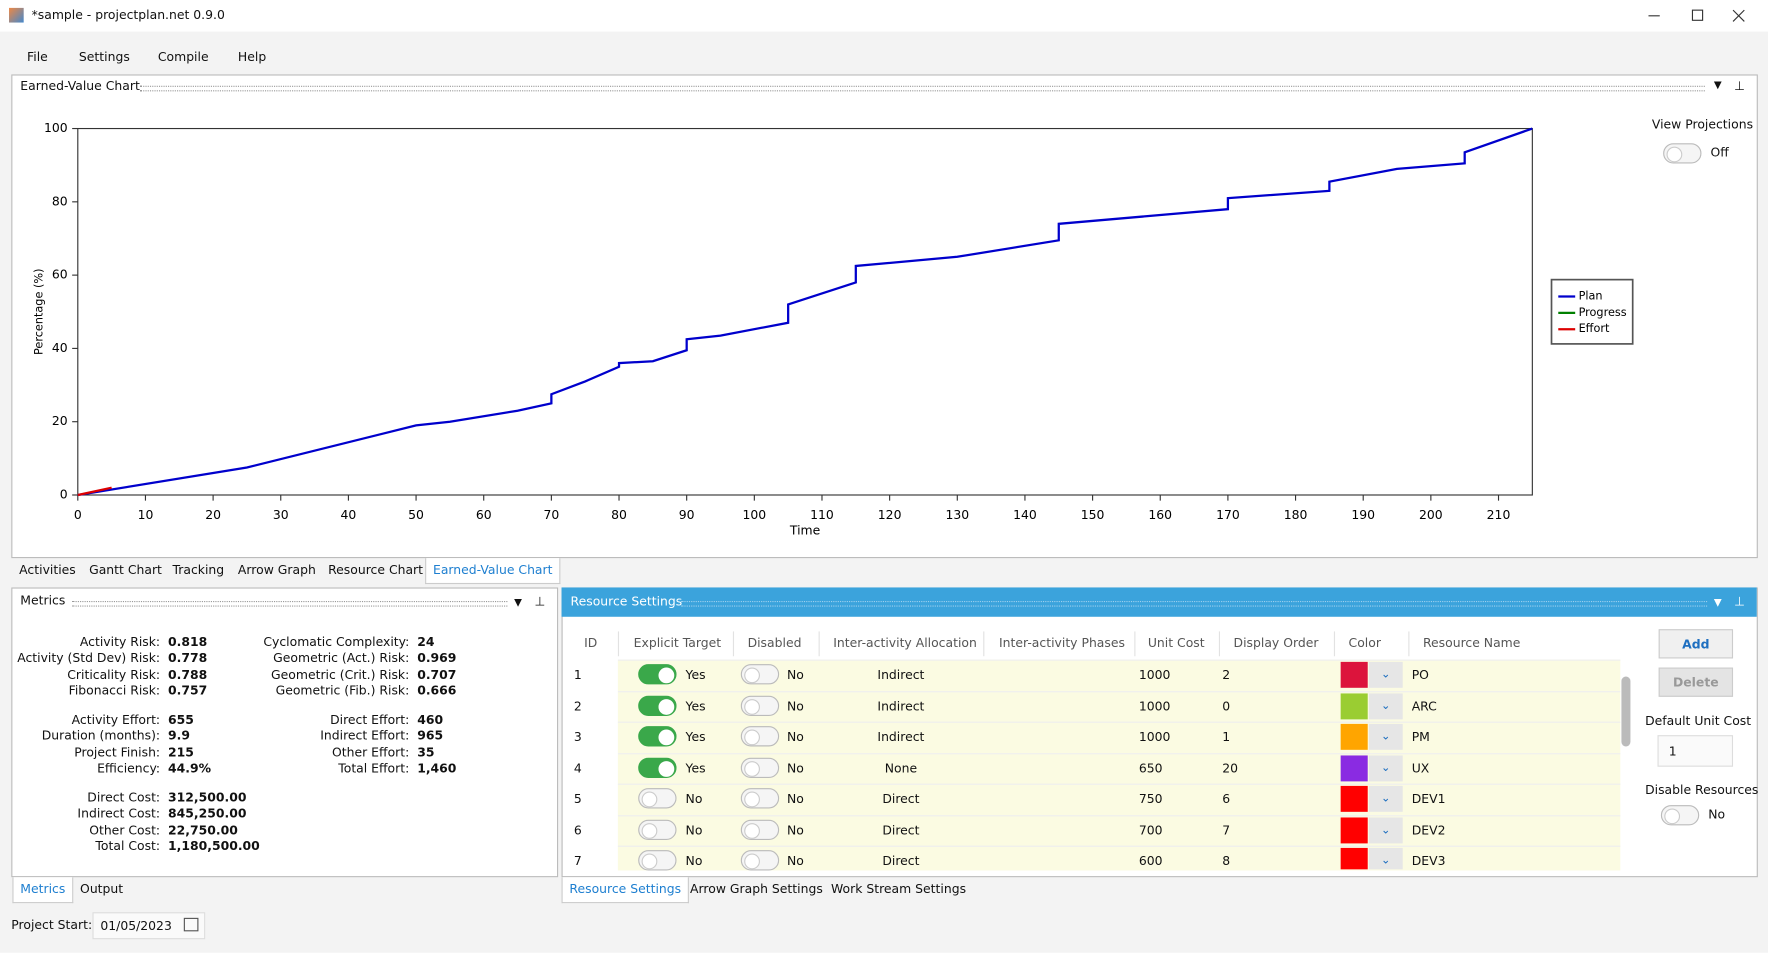  Describe the element at coordinates (191, 924) in the screenshot. I see `calendar-icon` at that location.